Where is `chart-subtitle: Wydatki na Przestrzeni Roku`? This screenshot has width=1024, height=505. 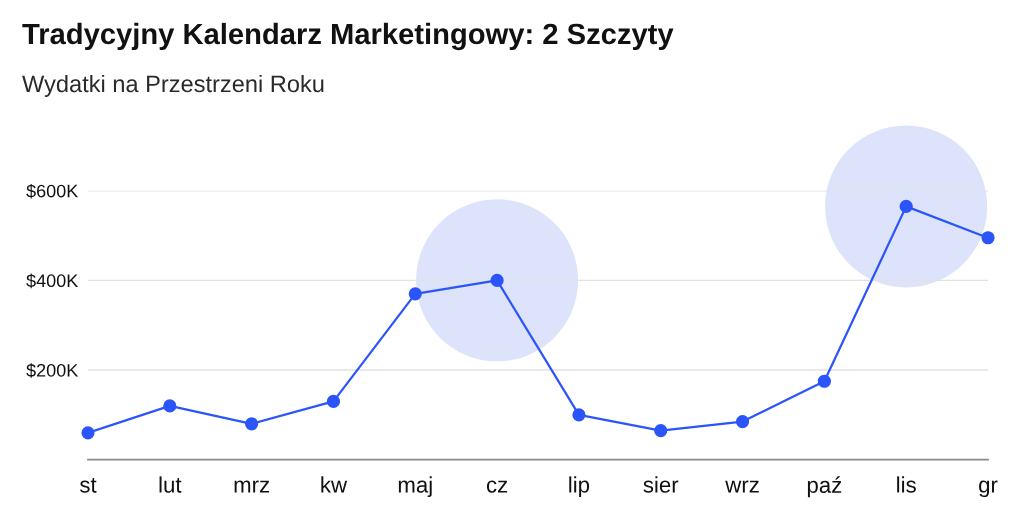
chart-subtitle: Wydatki na Przestrzeni Roku is located at coordinates (173, 85).